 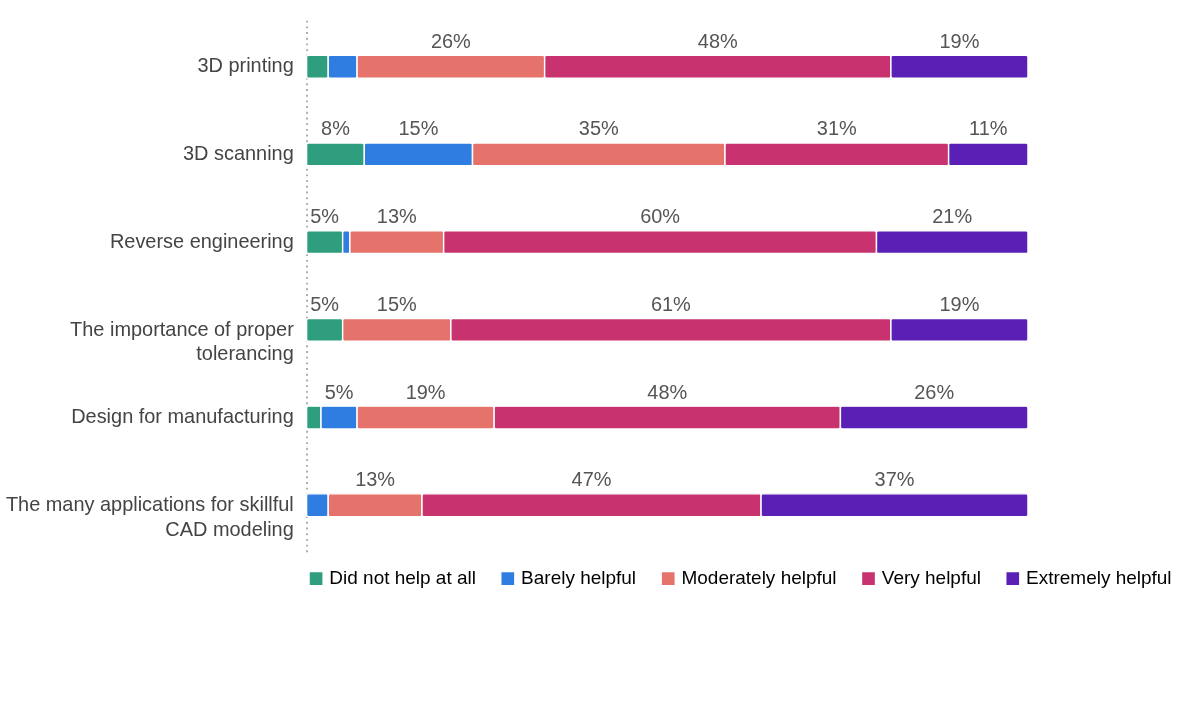 I want to click on legend-label: Did not help at all, so click(x=402, y=578).